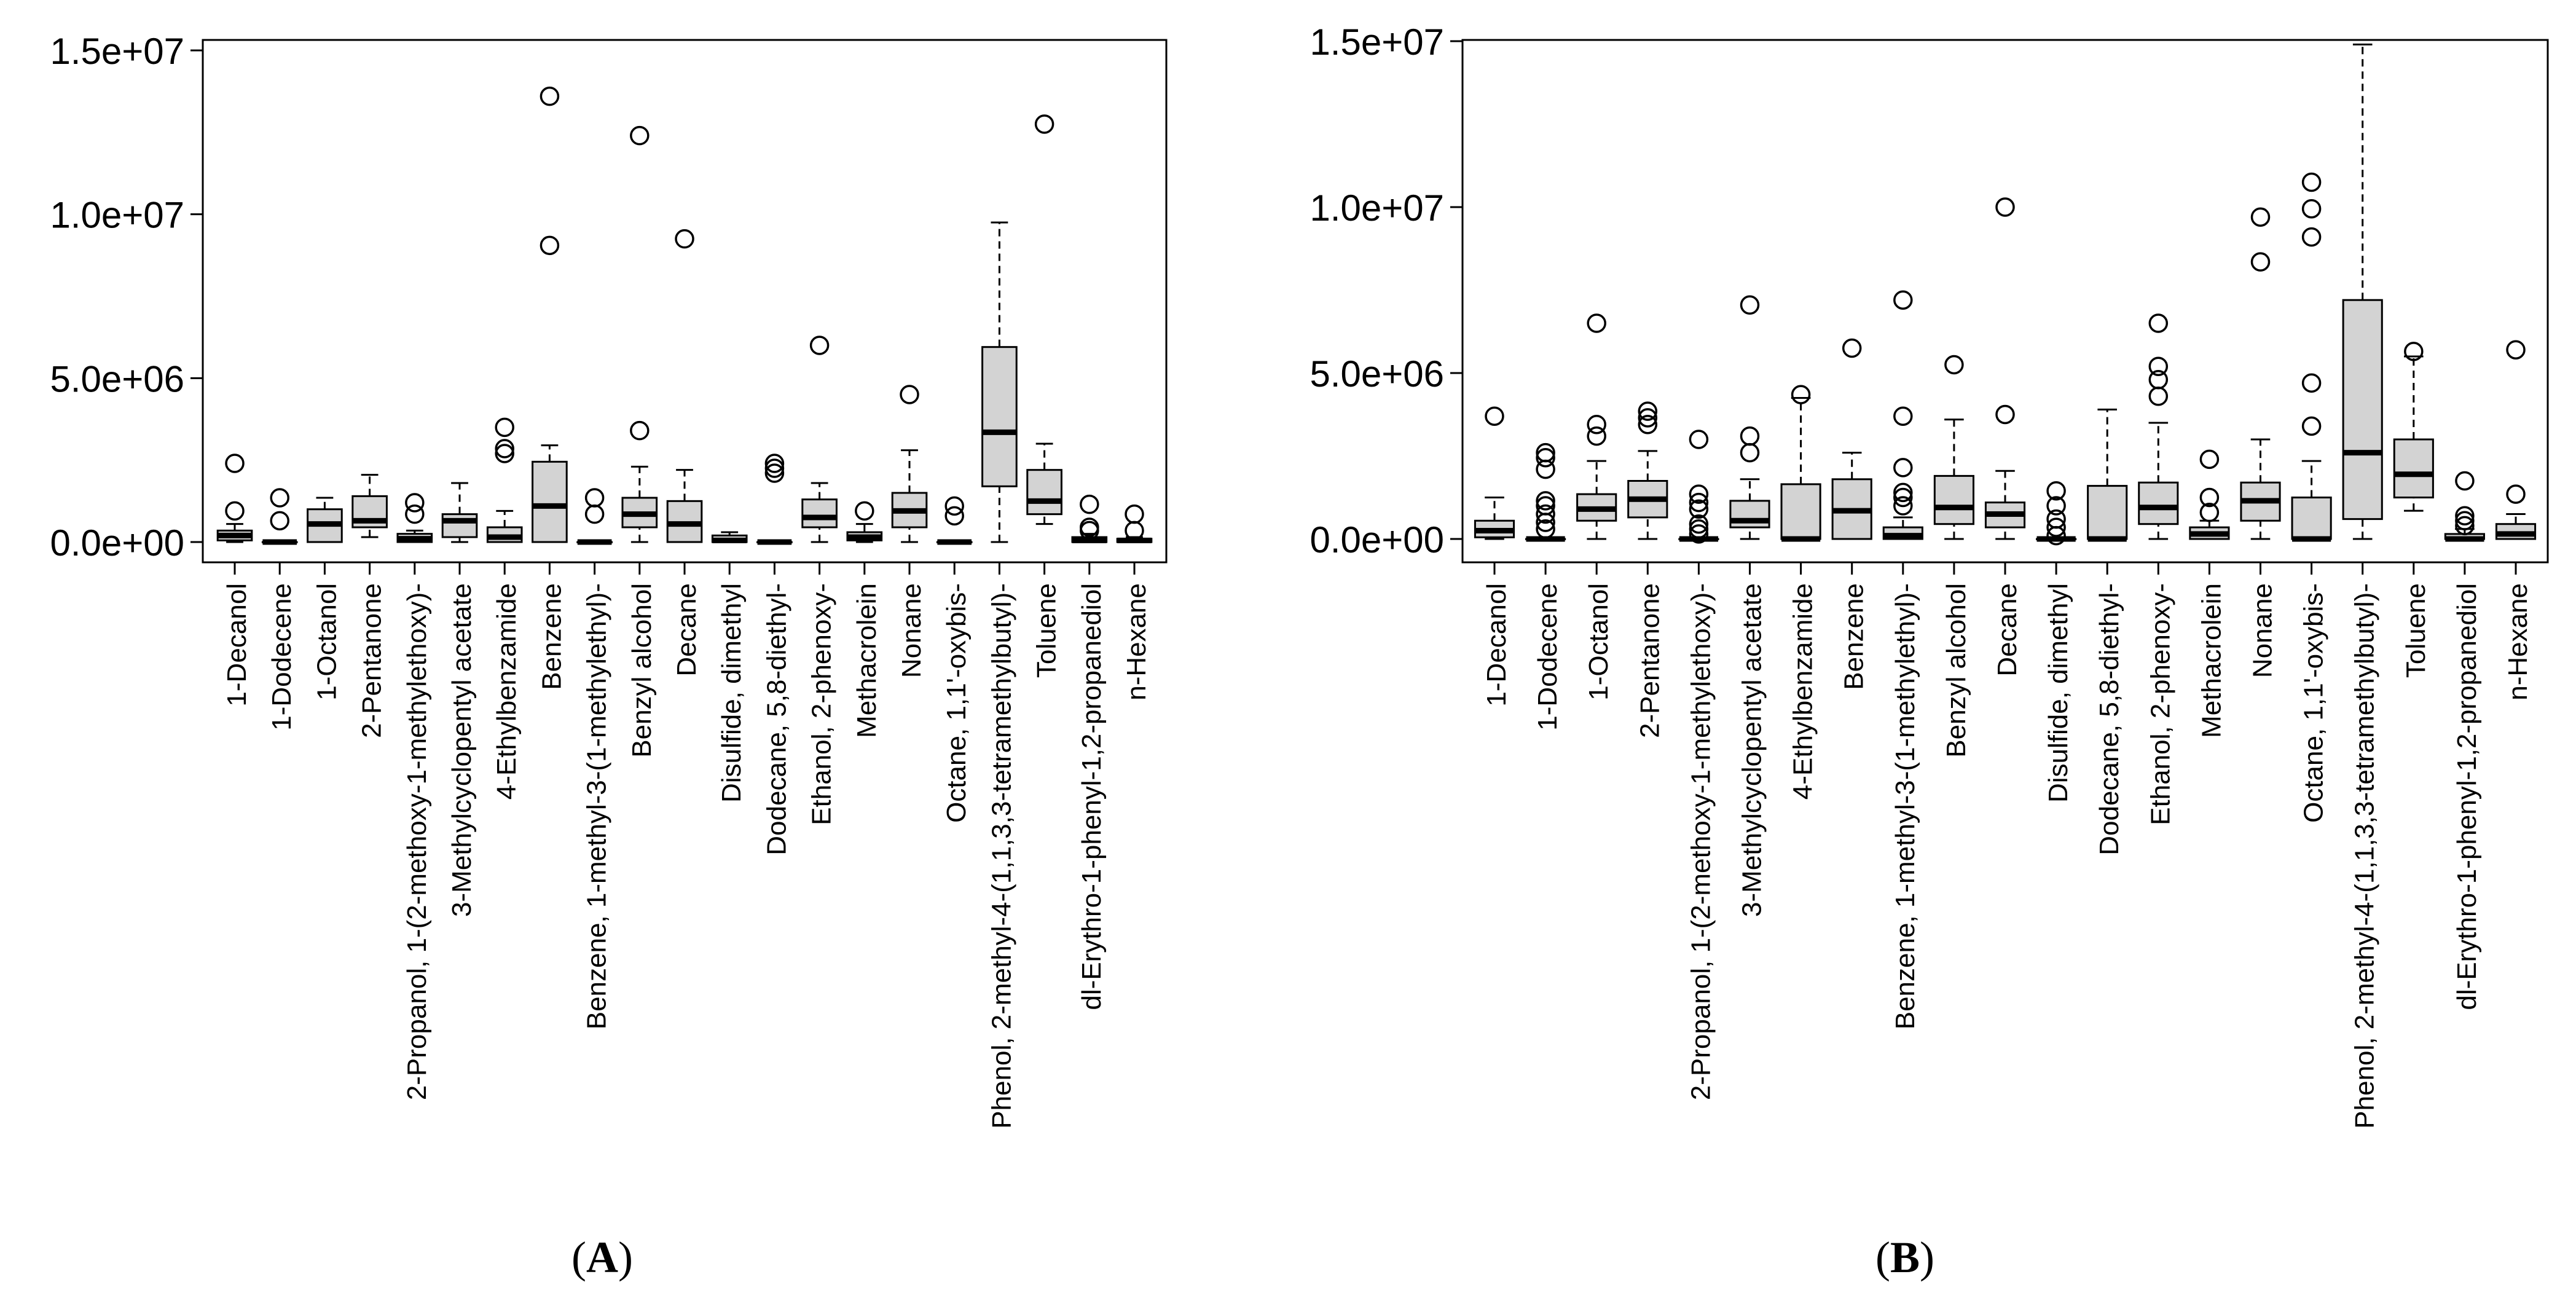 This screenshot has width=2576, height=1309. Describe the element at coordinates (2518, 642) in the screenshot. I see `x-tick-label: n-Hexane` at that location.